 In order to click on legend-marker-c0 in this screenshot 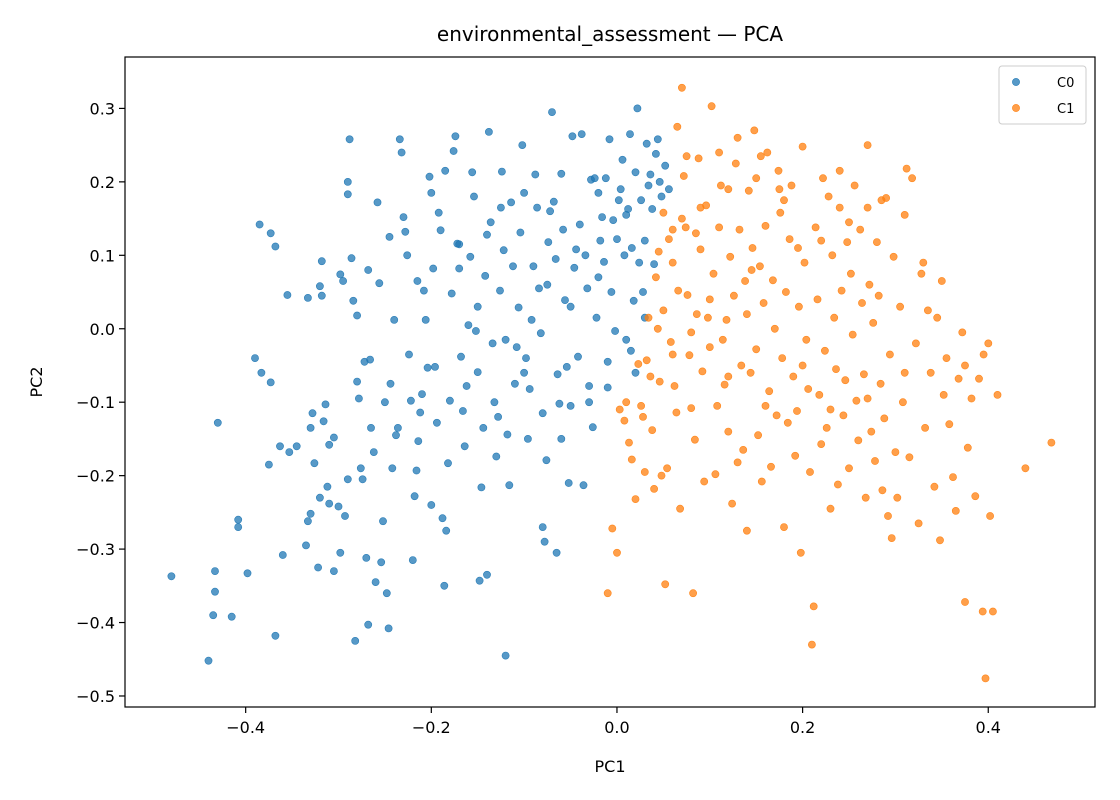, I will do `click(1016, 82)`.